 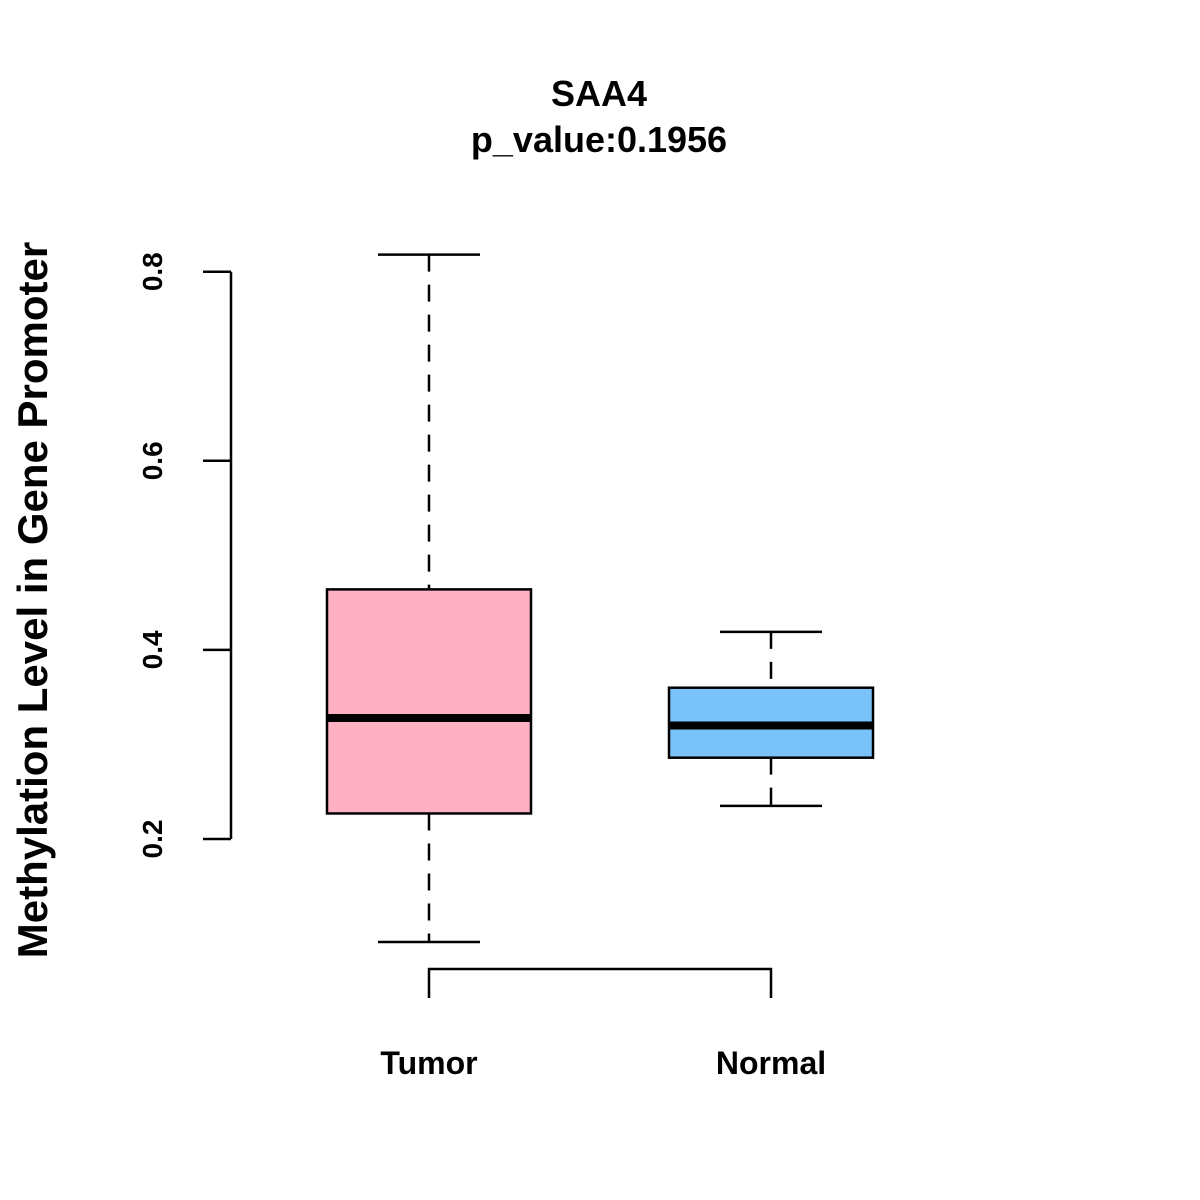 I want to click on y-tick-label: 0.2, so click(x=152, y=839).